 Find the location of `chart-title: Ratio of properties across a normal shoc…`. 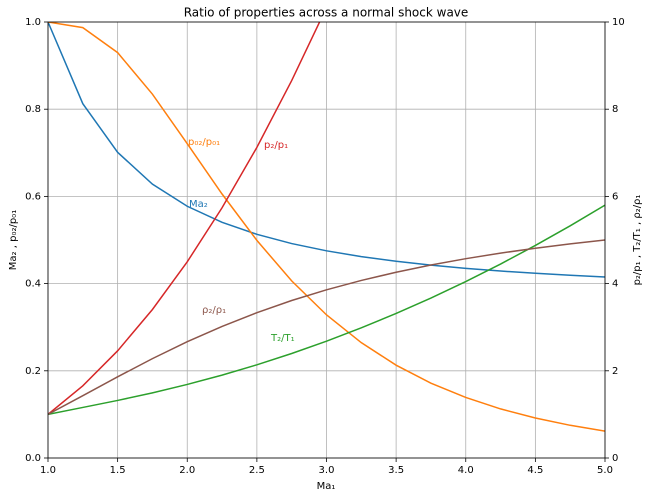

chart-title: Ratio of properties across a normal shoc… is located at coordinates (326, 13).